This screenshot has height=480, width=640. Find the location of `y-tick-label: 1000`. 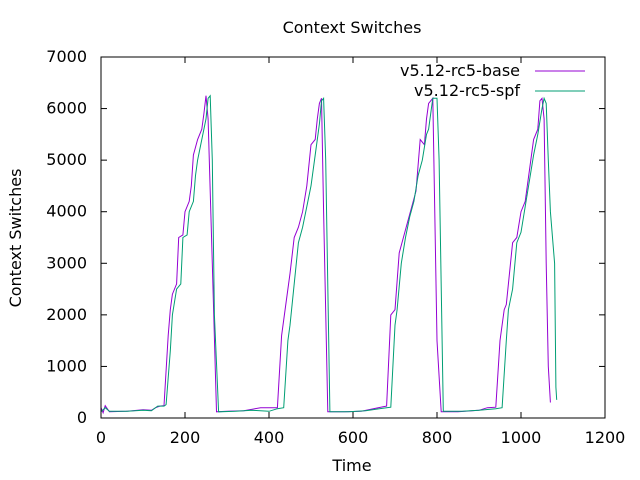

y-tick-label: 1000 is located at coordinates (66, 365).